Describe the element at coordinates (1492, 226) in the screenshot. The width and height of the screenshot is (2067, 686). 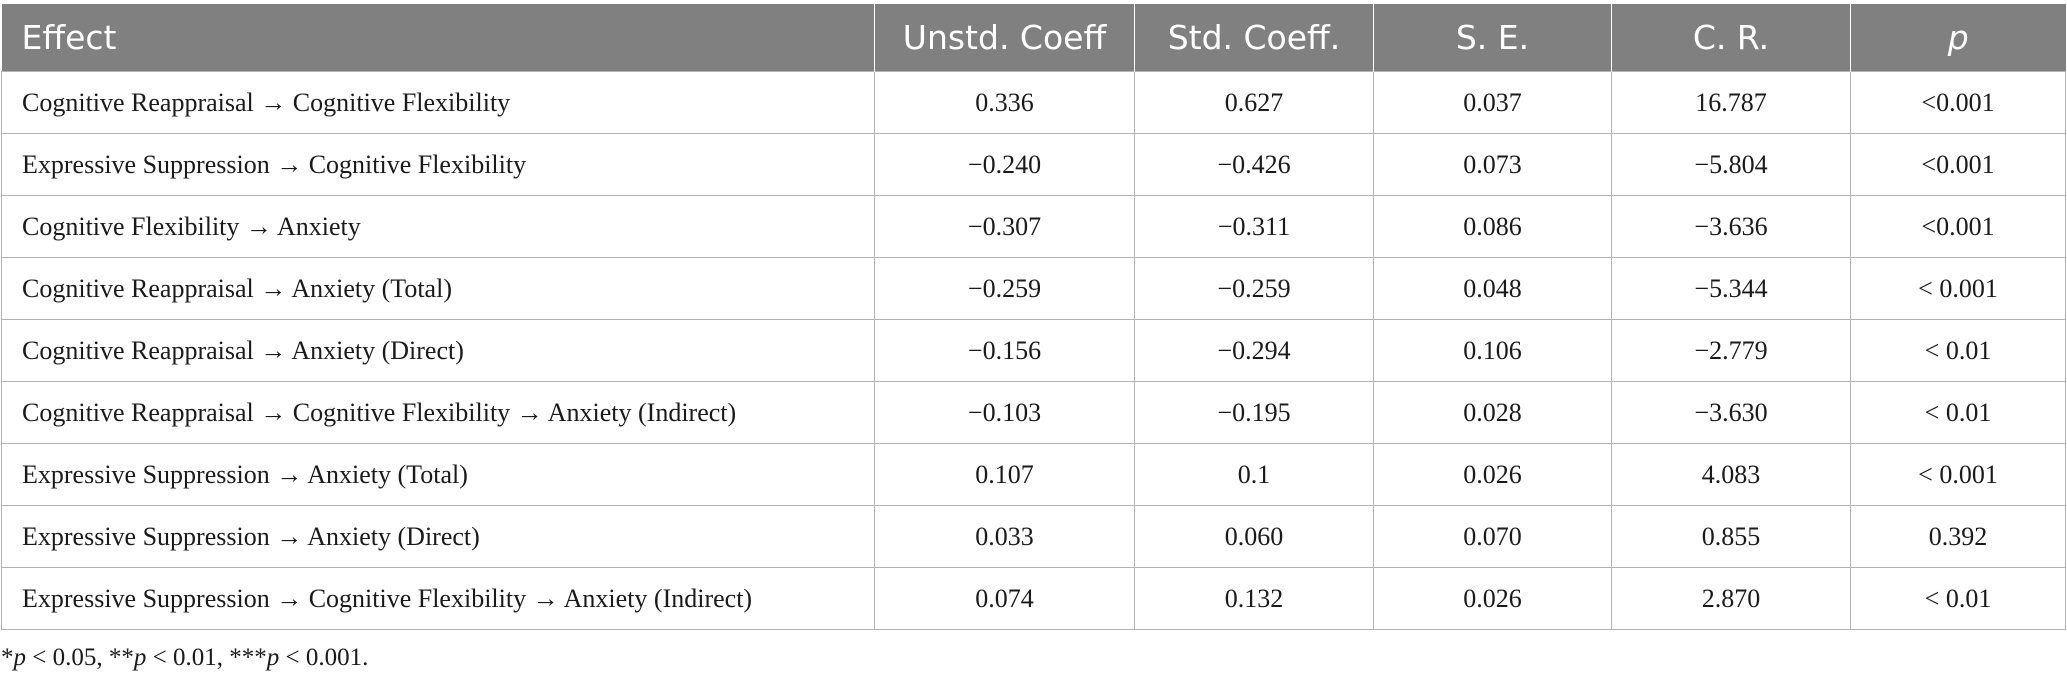
I see `se-cell: 0.086` at that location.